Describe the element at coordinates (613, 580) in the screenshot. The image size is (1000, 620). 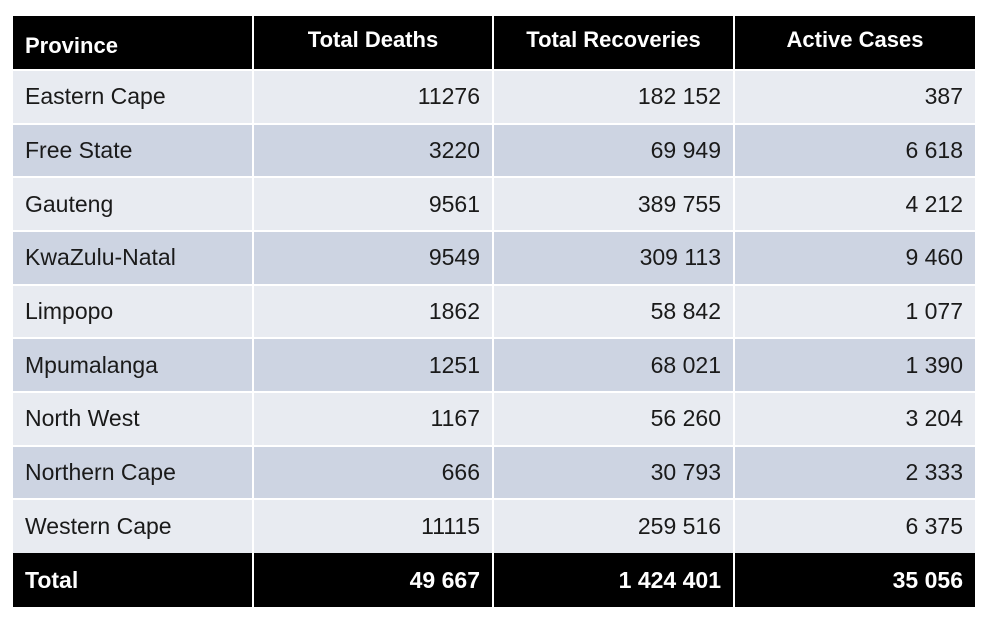
I see `total-recoveries-cell: 1 424 401` at that location.